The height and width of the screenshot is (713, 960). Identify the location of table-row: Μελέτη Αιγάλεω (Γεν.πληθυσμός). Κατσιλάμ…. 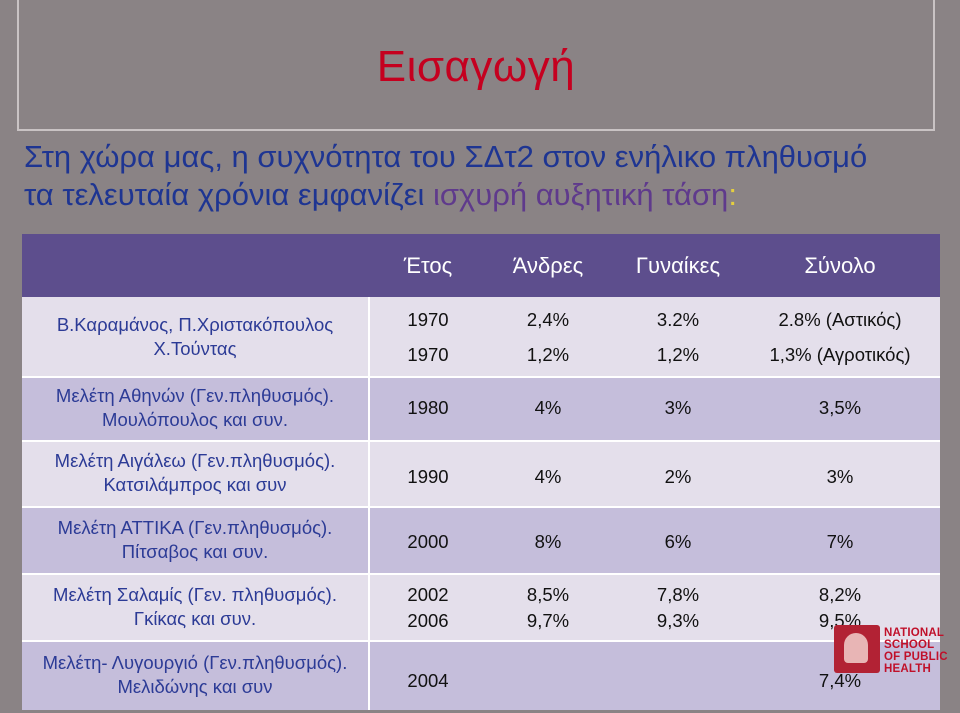
(481, 473).